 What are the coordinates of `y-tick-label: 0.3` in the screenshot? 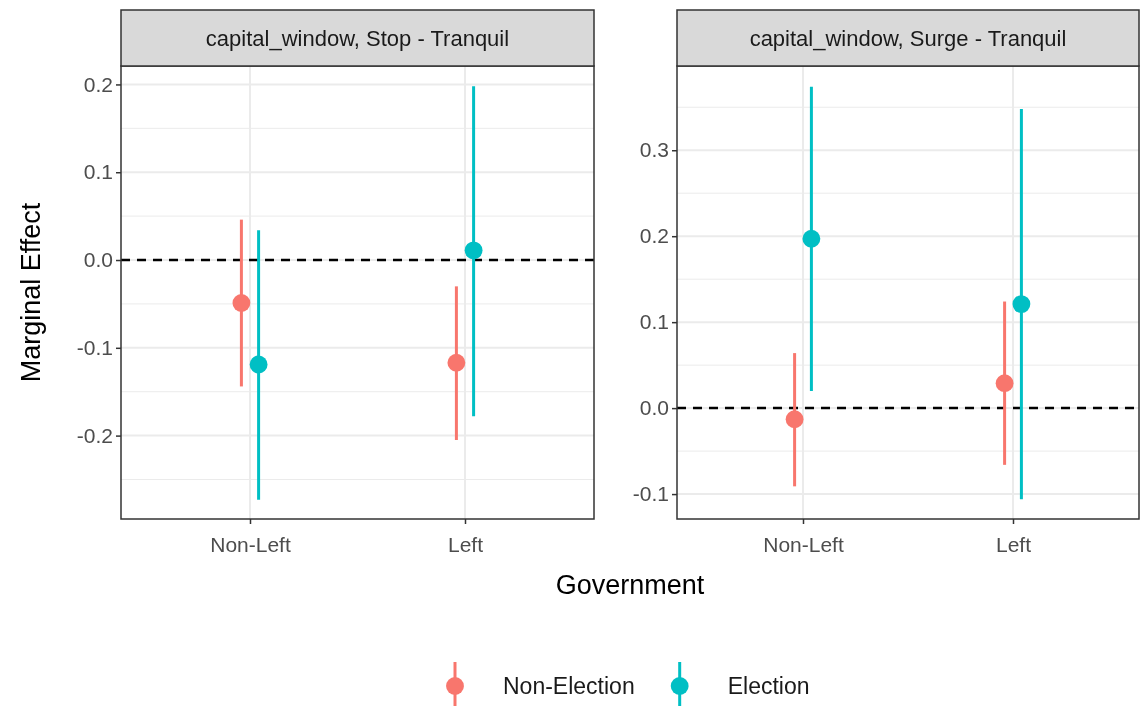 It's located at (654, 150).